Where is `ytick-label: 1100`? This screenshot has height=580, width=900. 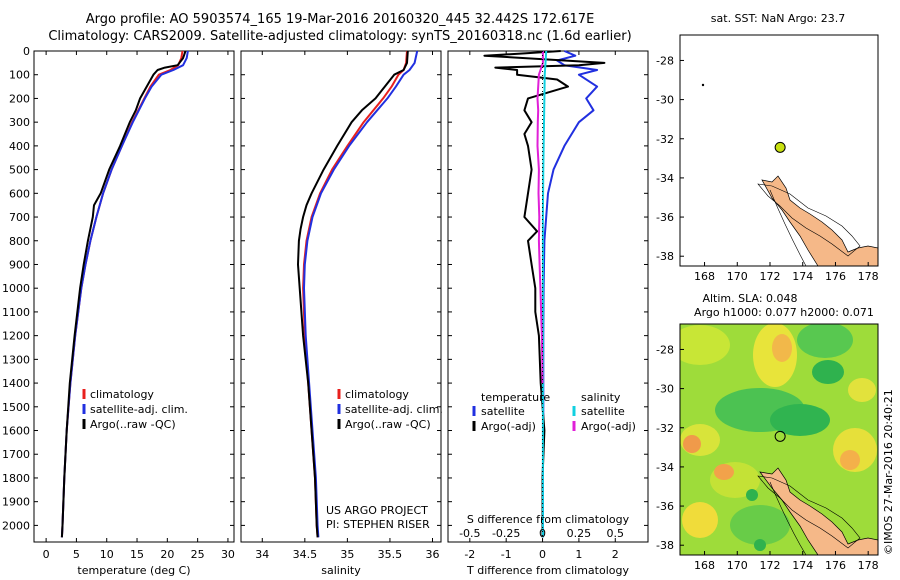
ytick-label: 1100 is located at coordinates (16, 312).